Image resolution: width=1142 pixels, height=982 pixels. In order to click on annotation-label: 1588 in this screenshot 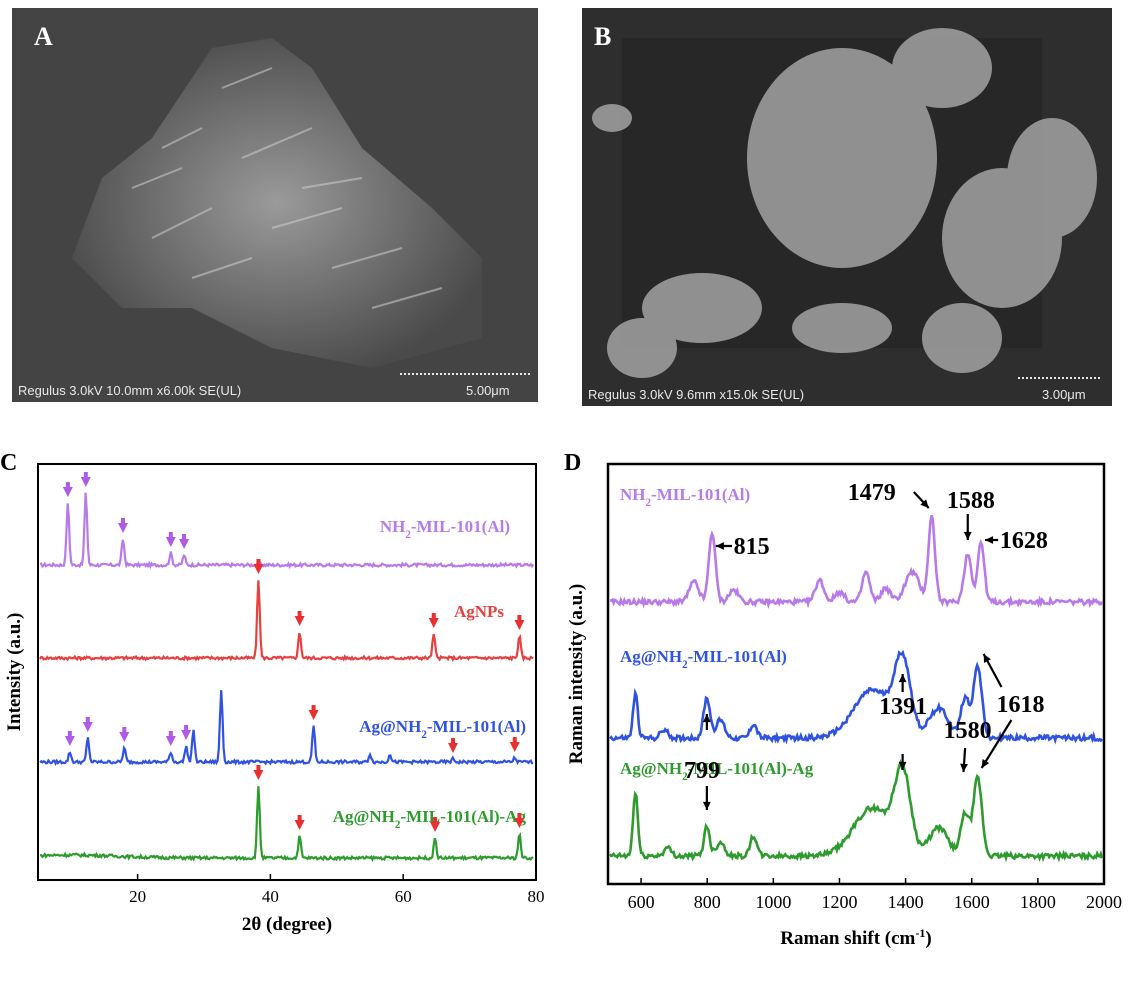, I will do `click(971, 501)`.